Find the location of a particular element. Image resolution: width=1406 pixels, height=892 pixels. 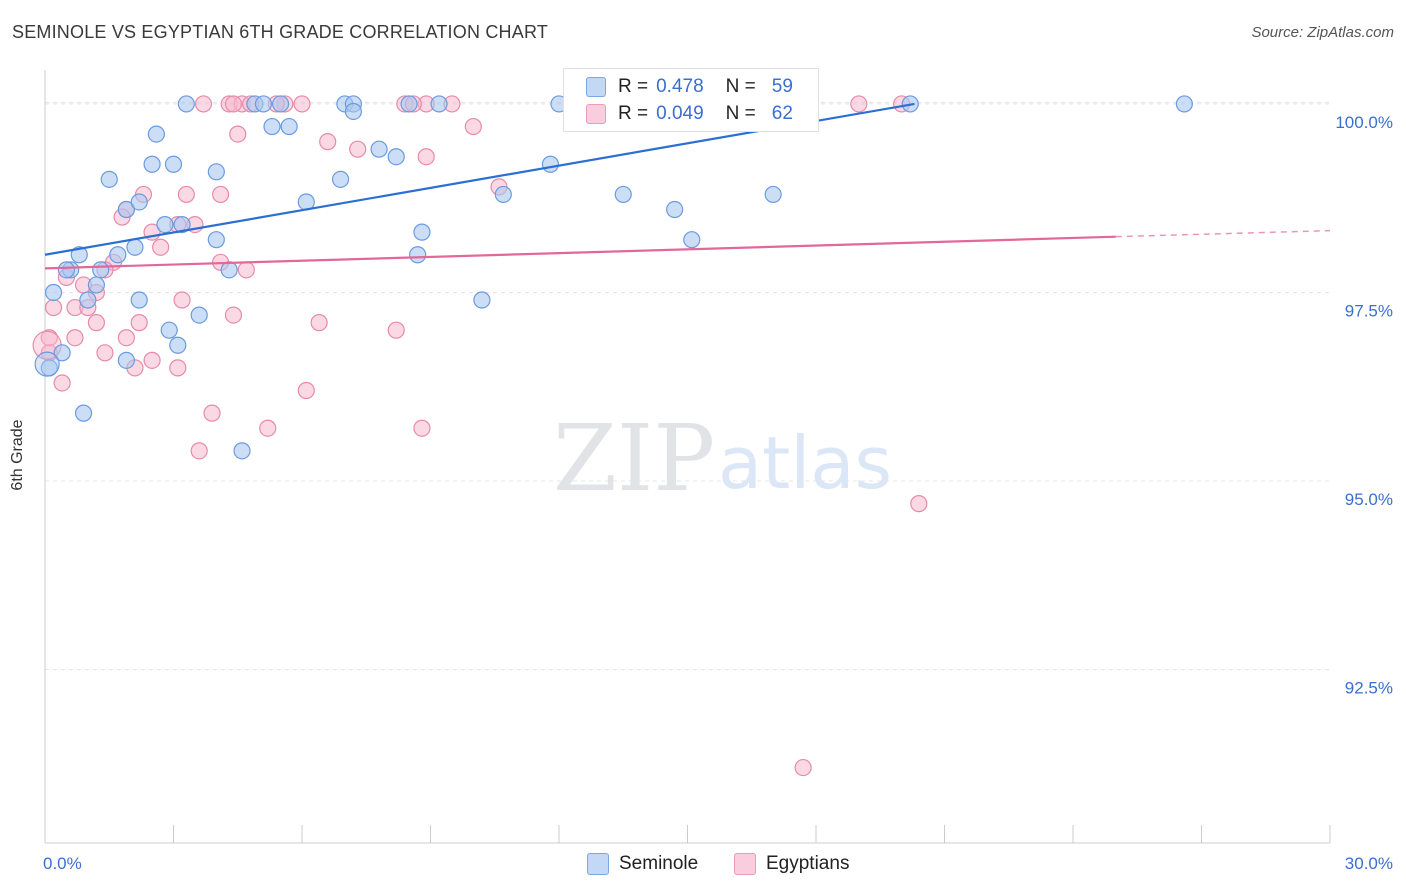

y-tick-label: 100.0% is located at coordinates (1364, 122).